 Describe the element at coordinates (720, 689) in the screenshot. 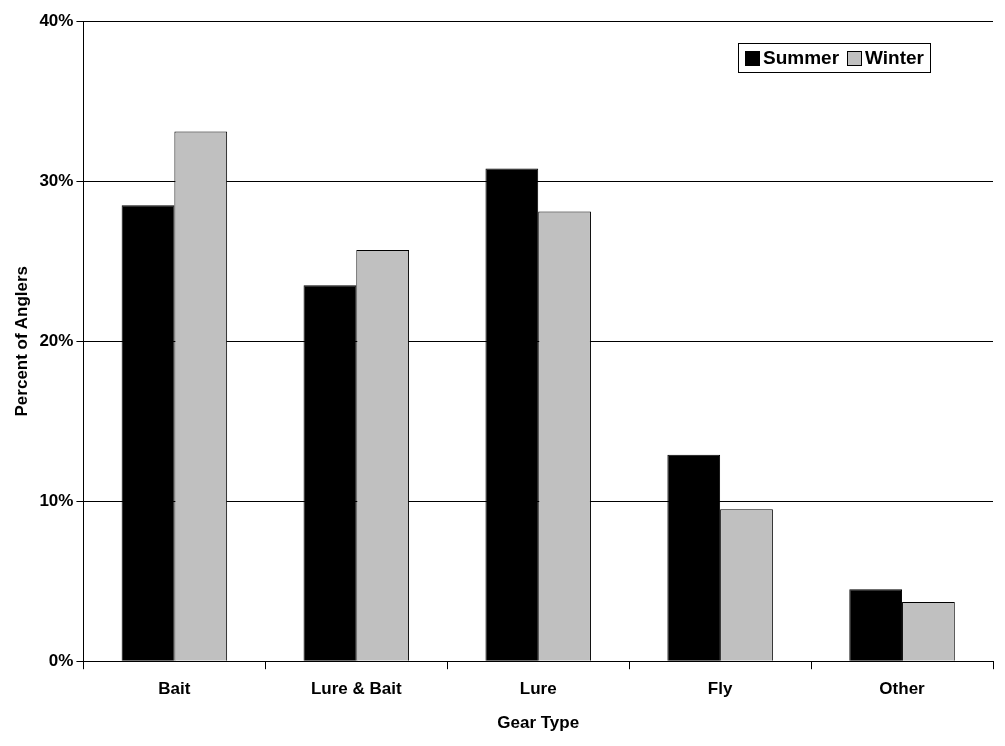

I see `x-tick-label: Fly` at that location.